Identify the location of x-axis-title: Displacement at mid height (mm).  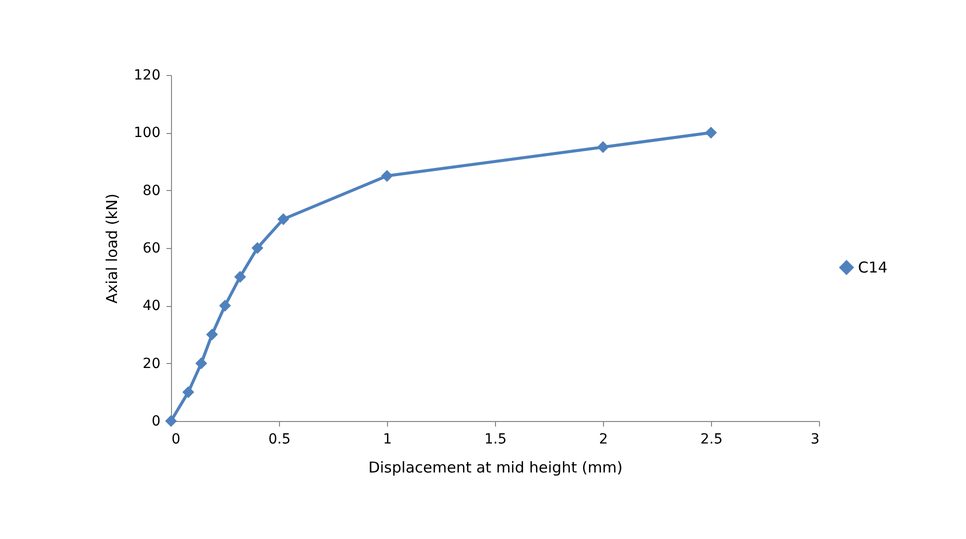
(495, 467).